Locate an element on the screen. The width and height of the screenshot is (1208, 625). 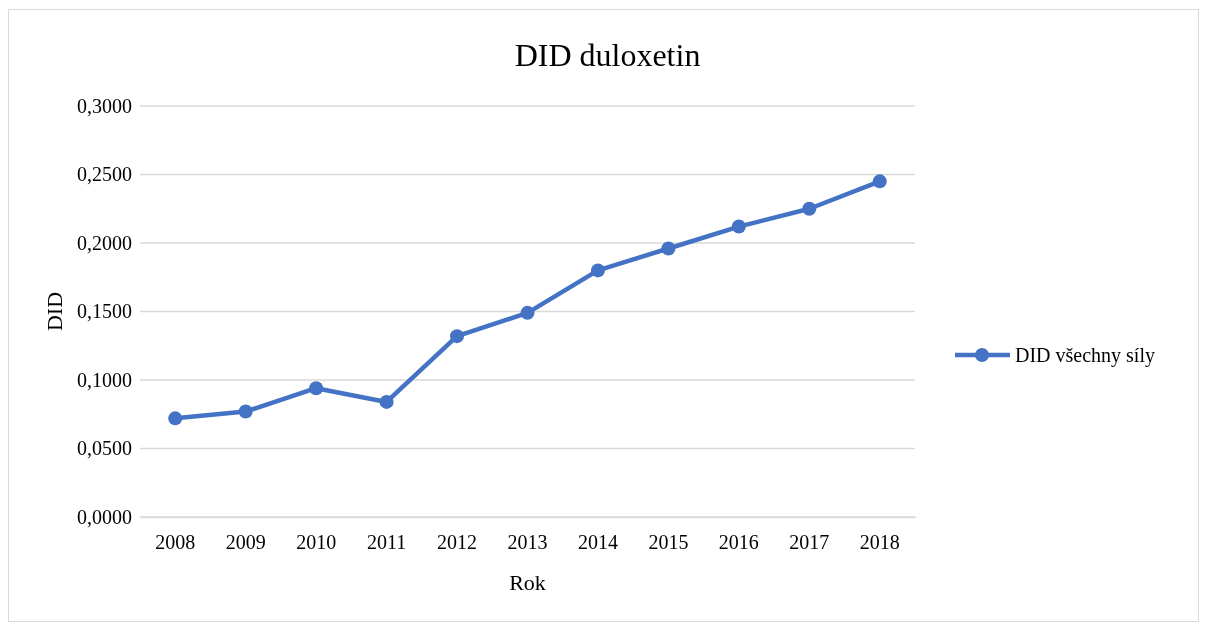
y-tick-label: 0,1500 is located at coordinates (104, 311).